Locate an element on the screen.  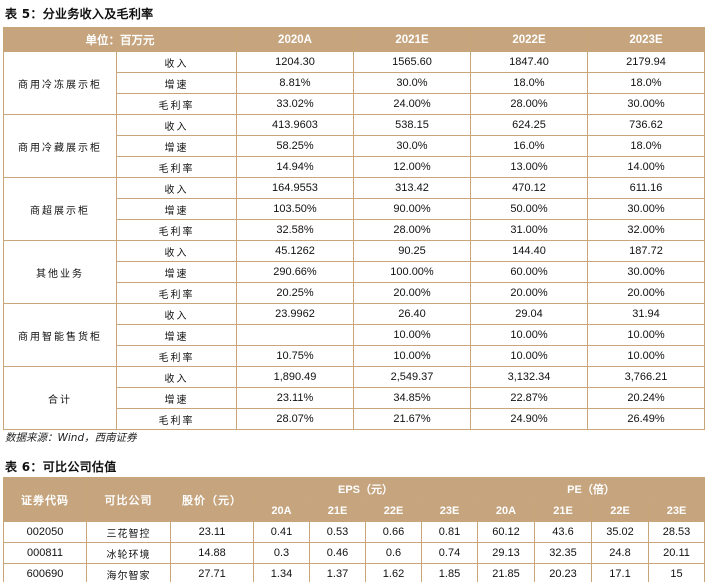
pe-value: 32.35 is located at coordinates (563, 553).